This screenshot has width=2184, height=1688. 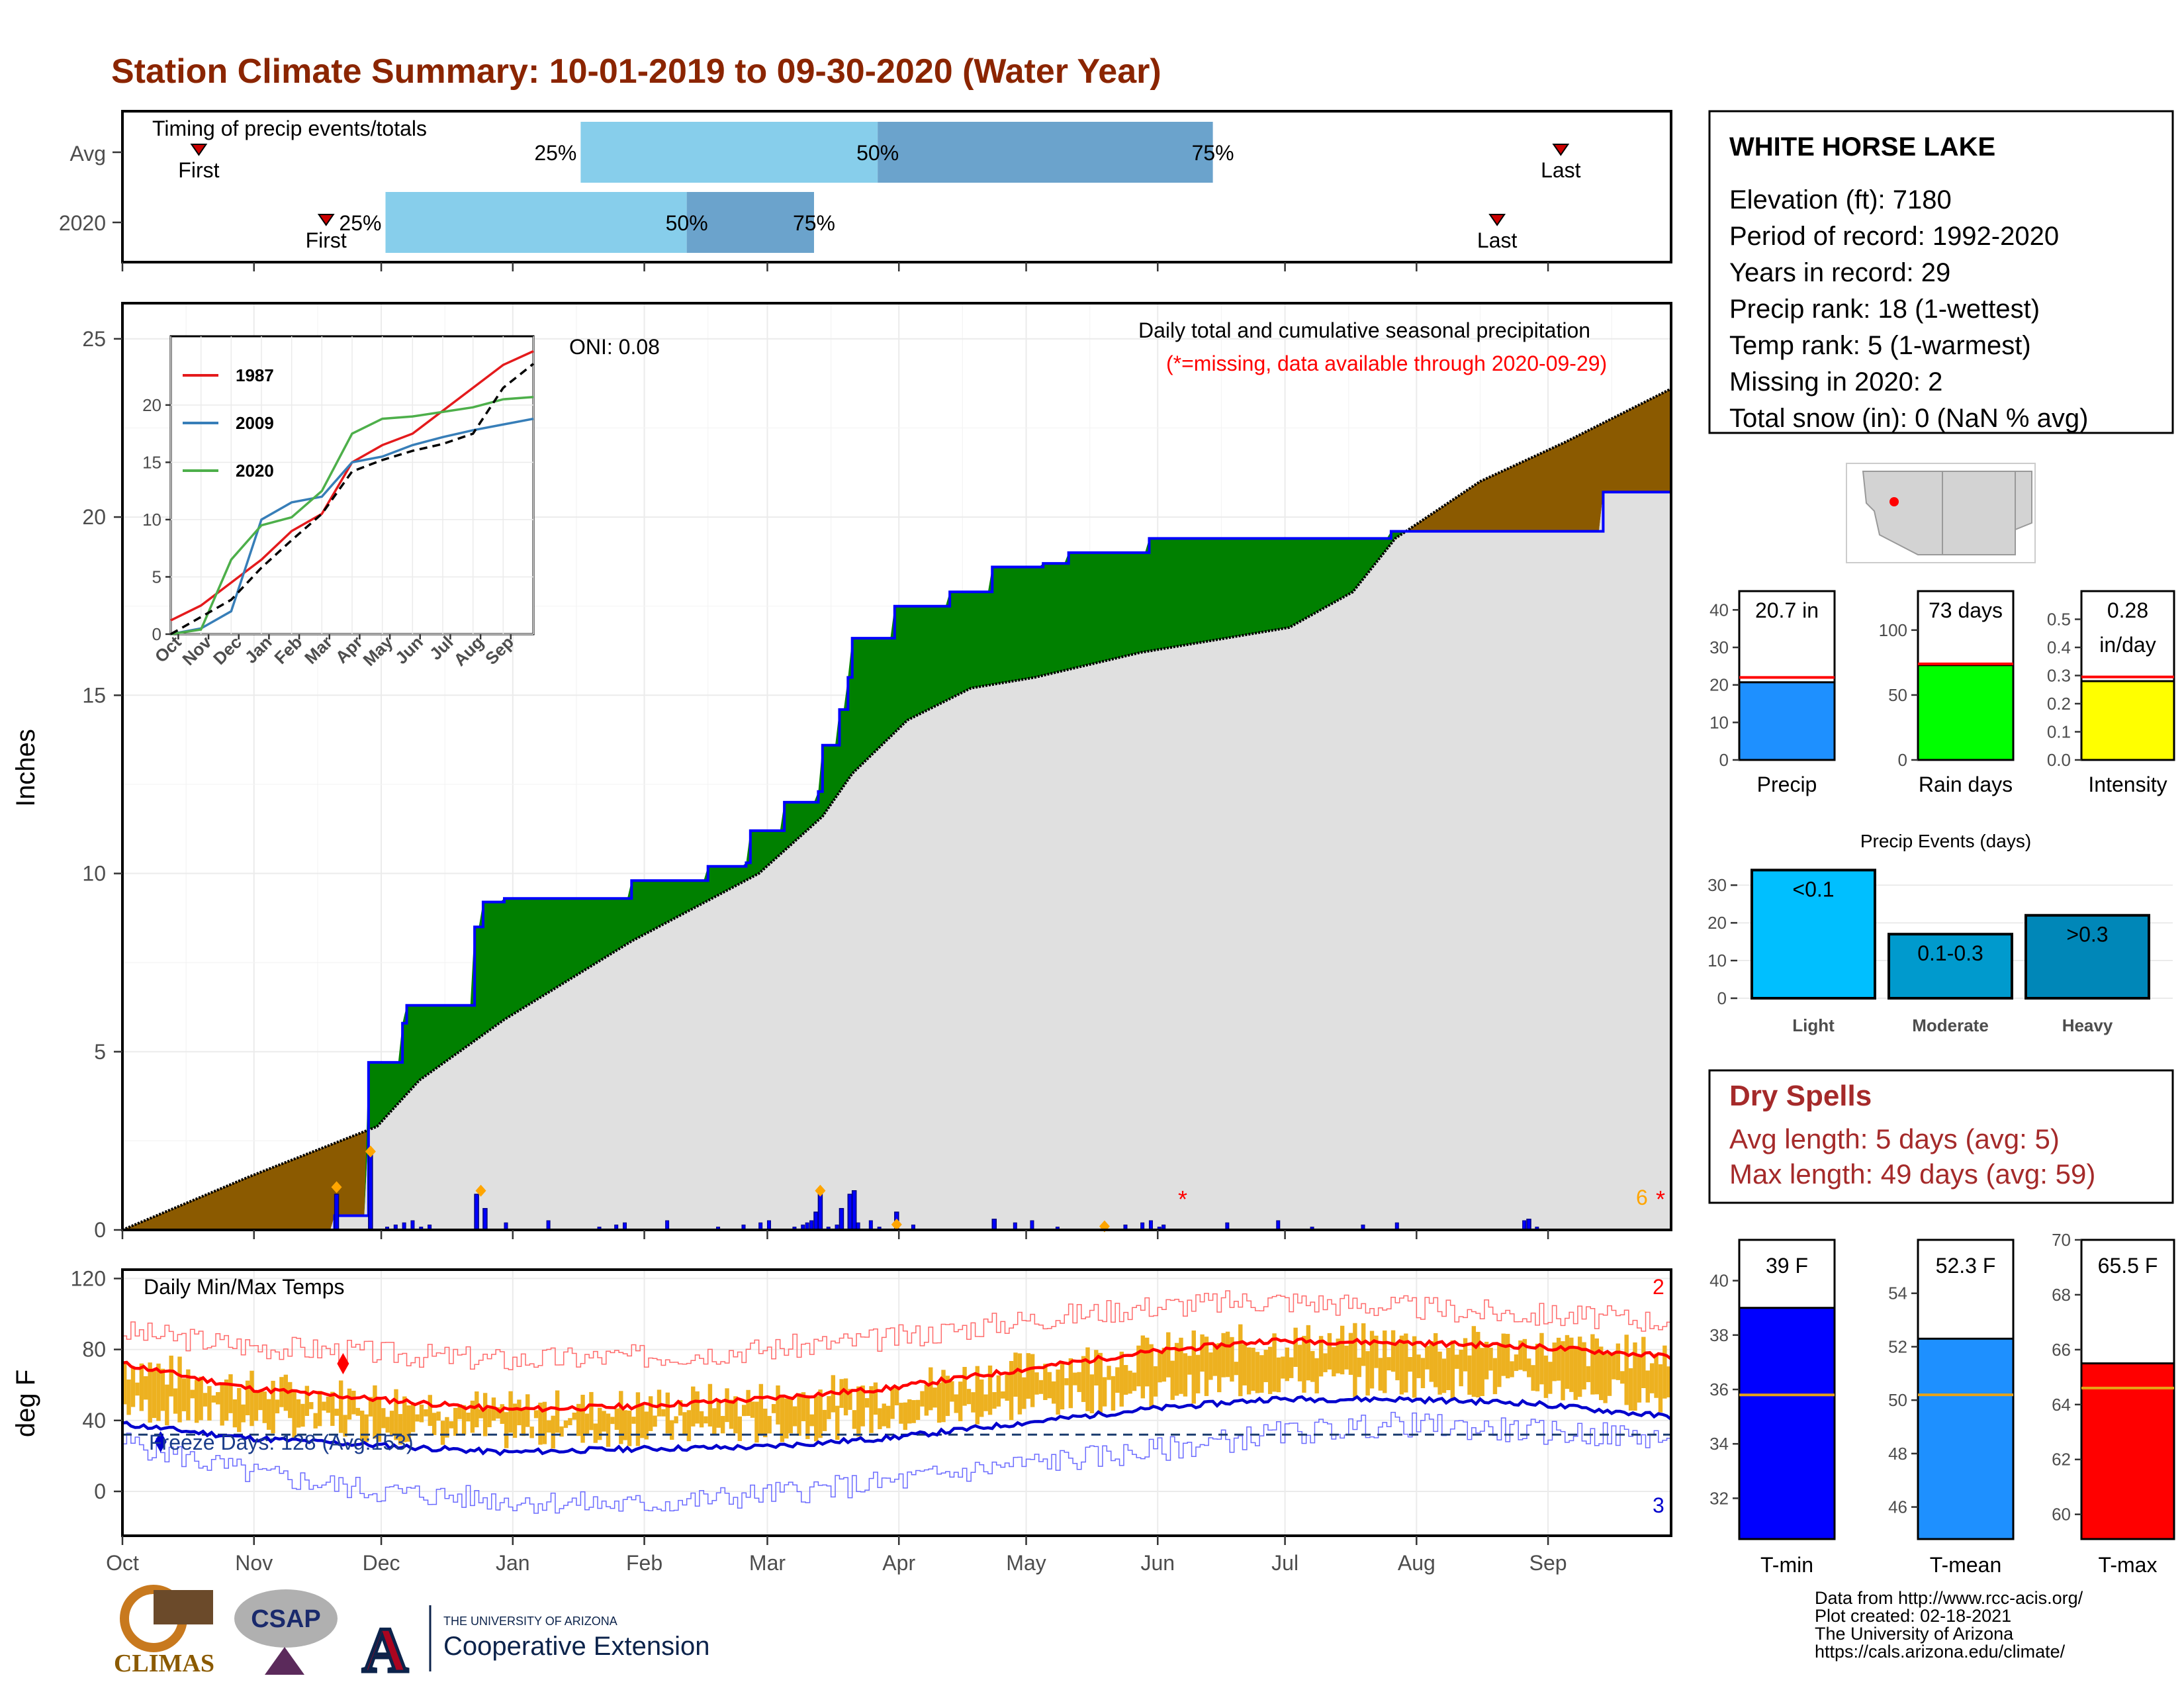 What do you see at coordinates (1813, 889) in the screenshot?
I see `events-bar-label: <0.1` at bounding box center [1813, 889].